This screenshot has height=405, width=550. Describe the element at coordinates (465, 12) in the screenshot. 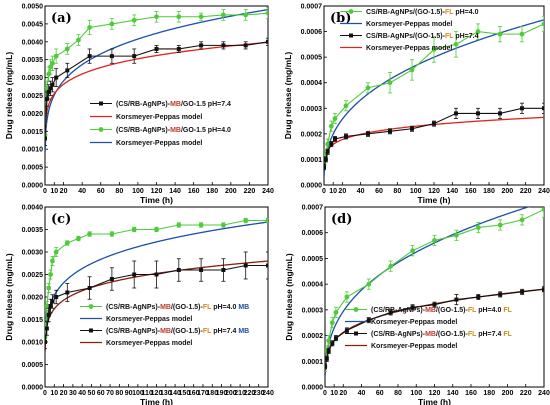

I see `legend-label-part: pH=4.0` at that location.